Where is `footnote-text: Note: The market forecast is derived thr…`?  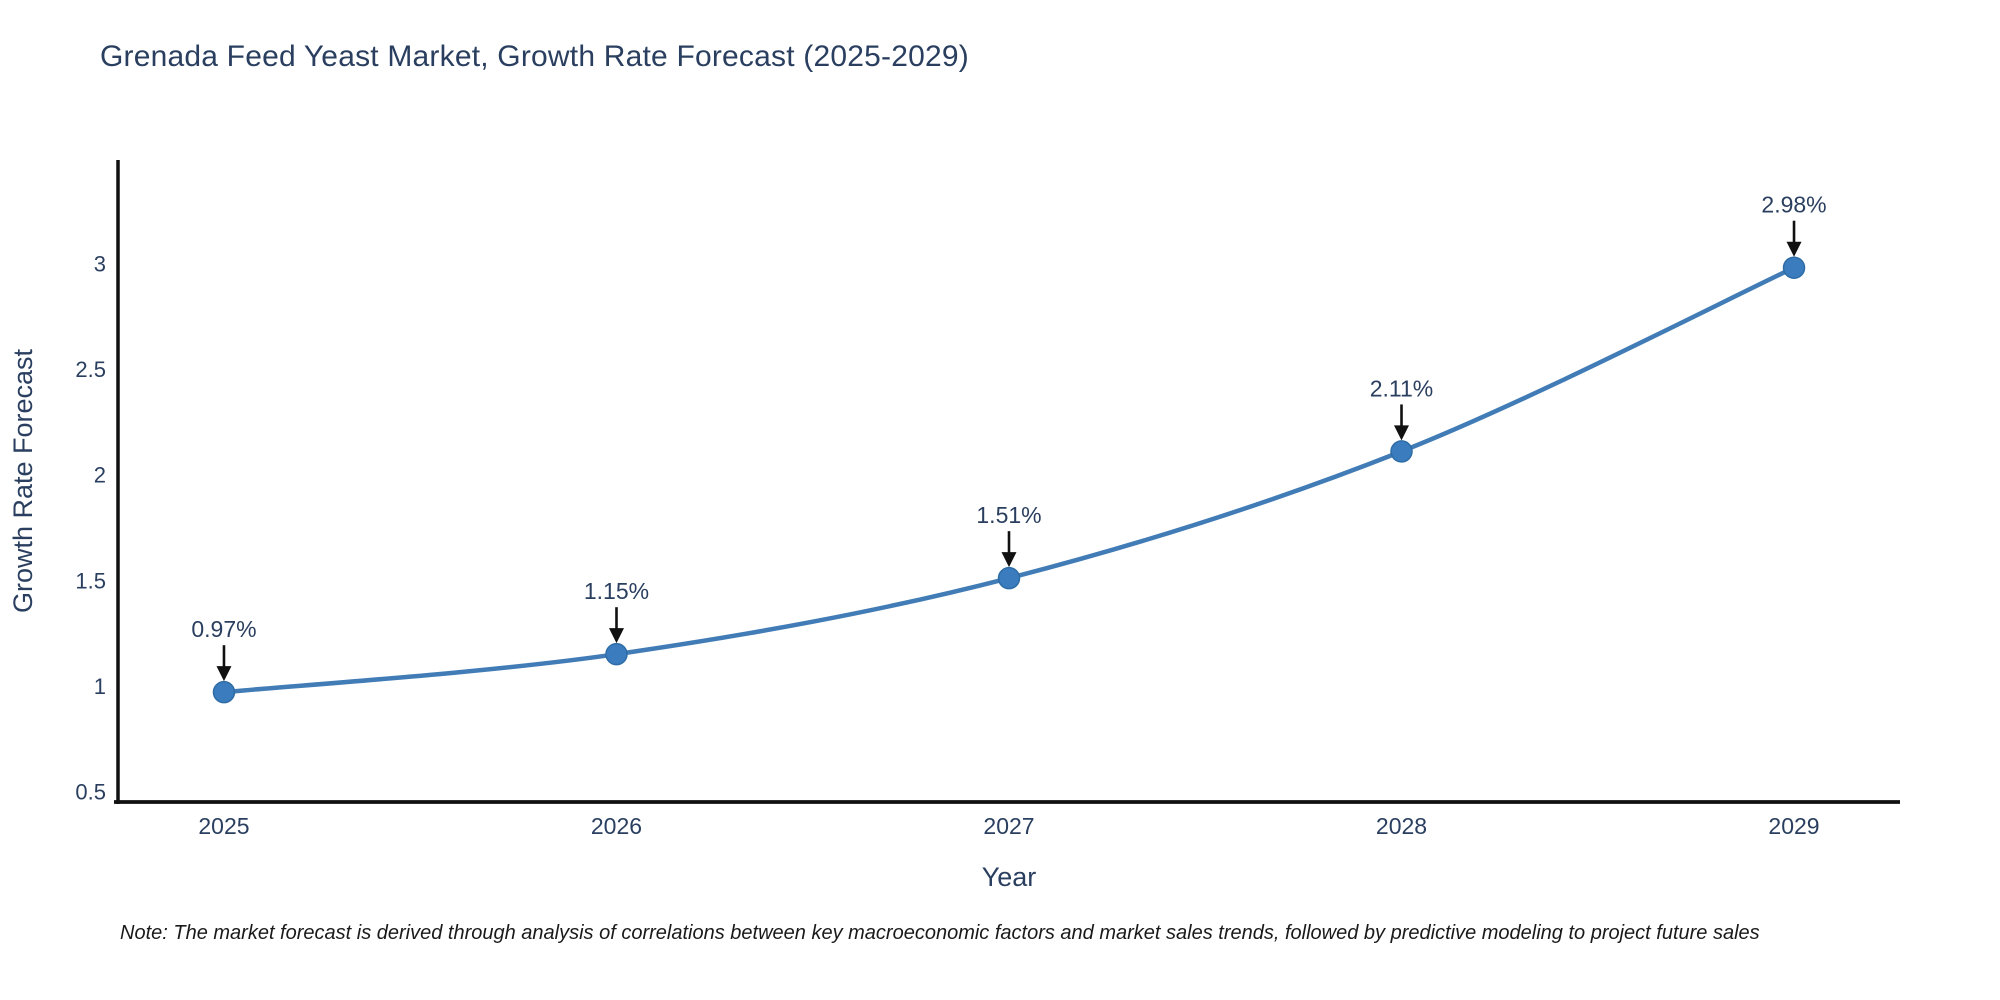
footnote-text: Note: The market forecast is derived thr… is located at coordinates (940, 933).